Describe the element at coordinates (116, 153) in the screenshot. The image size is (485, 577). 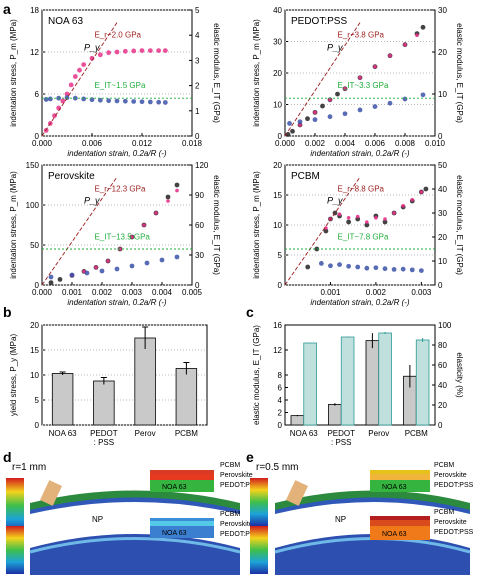
I see `x-axis-label: indentation strain, 0.2a/R (-)` at that location.